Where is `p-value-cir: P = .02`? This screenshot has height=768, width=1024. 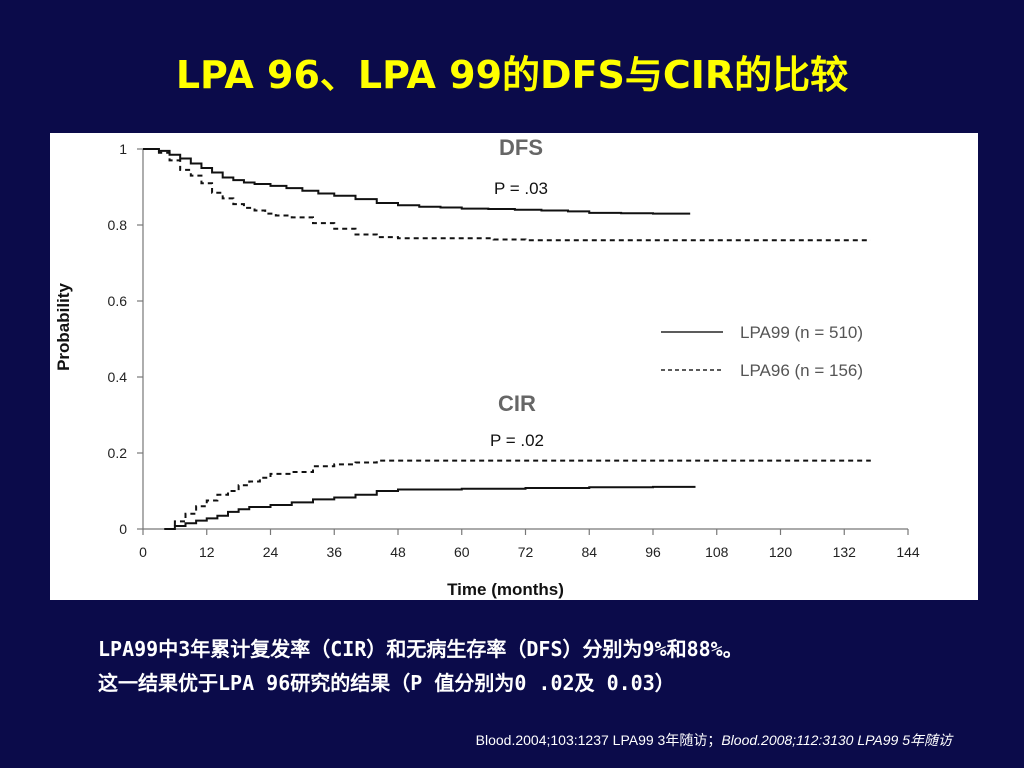
p-value-cir: P = .02 is located at coordinates (517, 440).